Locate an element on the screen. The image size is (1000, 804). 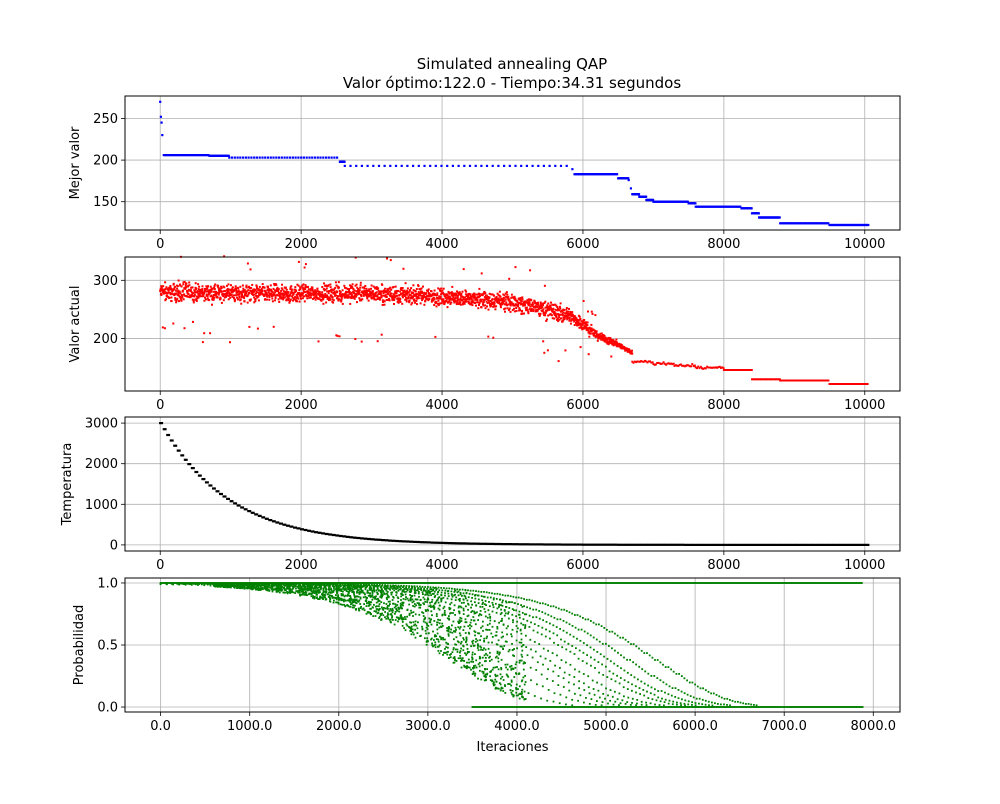
y-tick-label: 1000 is located at coordinates (101, 505).